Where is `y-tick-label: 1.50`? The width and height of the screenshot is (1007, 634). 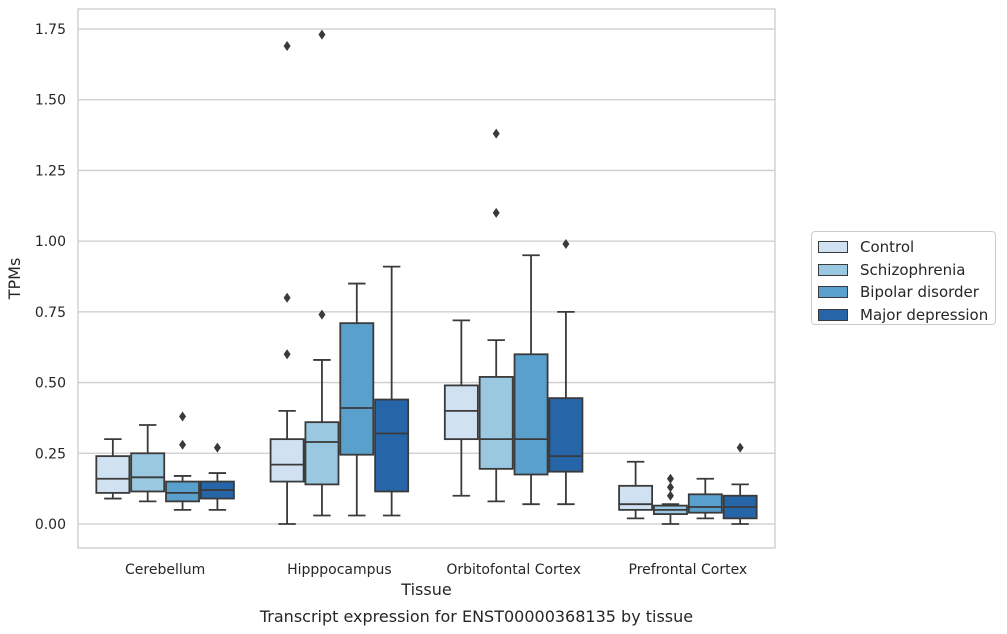 y-tick-label: 1.50 is located at coordinates (50, 101).